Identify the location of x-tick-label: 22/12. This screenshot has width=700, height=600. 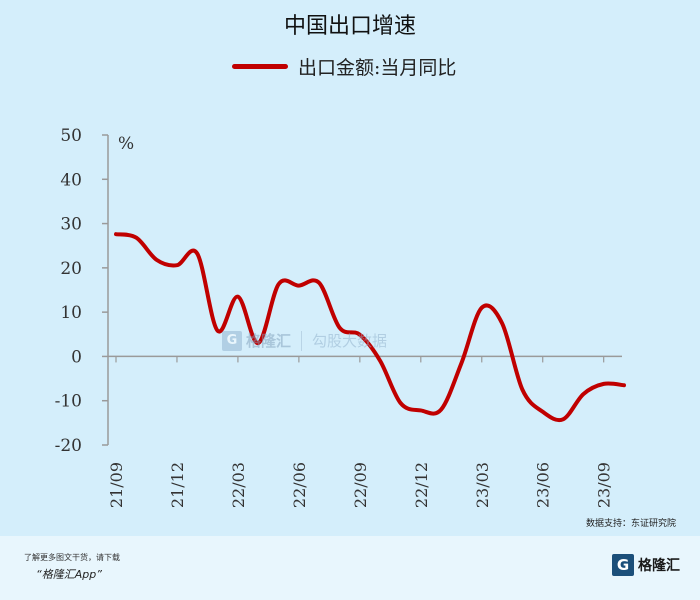
(421, 485).